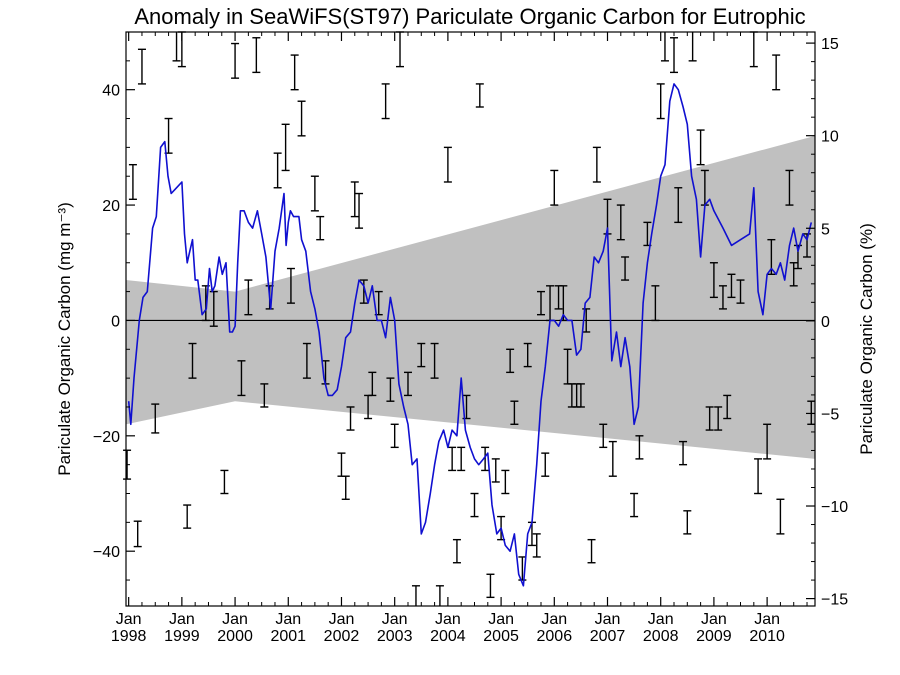 This screenshot has width=900, height=675. What do you see at coordinates (448, 636) in the screenshot?
I see `x-tick-label-year: 2004` at bounding box center [448, 636].